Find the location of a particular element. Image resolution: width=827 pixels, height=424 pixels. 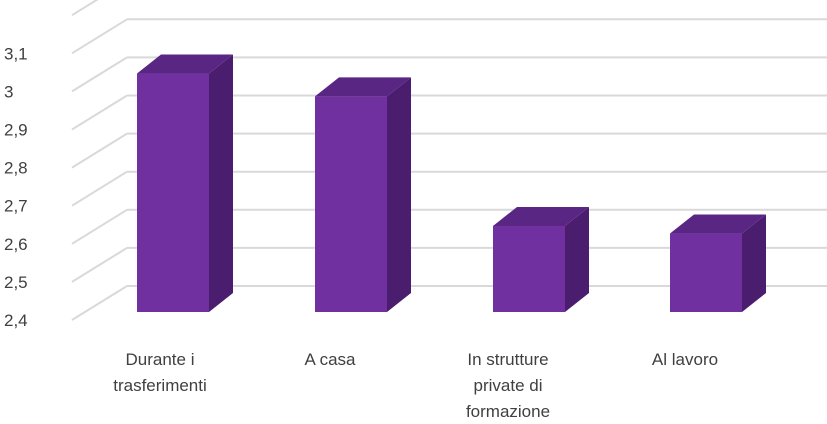

category-label: Al lavoro is located at coordinates (685, 359).